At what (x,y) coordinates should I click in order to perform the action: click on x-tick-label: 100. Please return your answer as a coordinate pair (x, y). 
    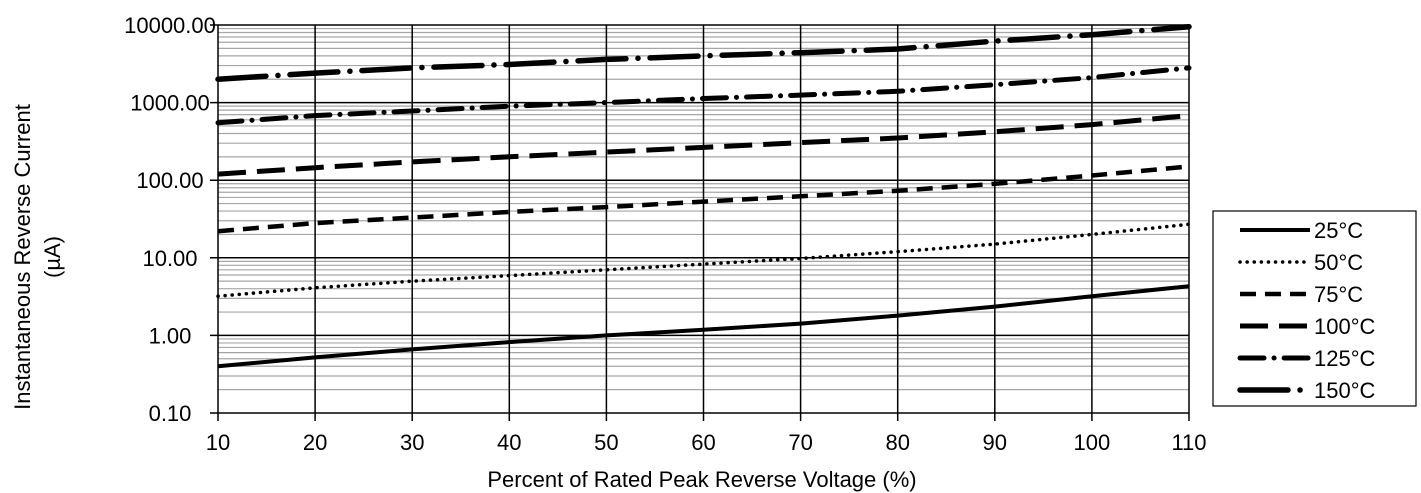
    Looking at the image, I should click on (1092, 442).